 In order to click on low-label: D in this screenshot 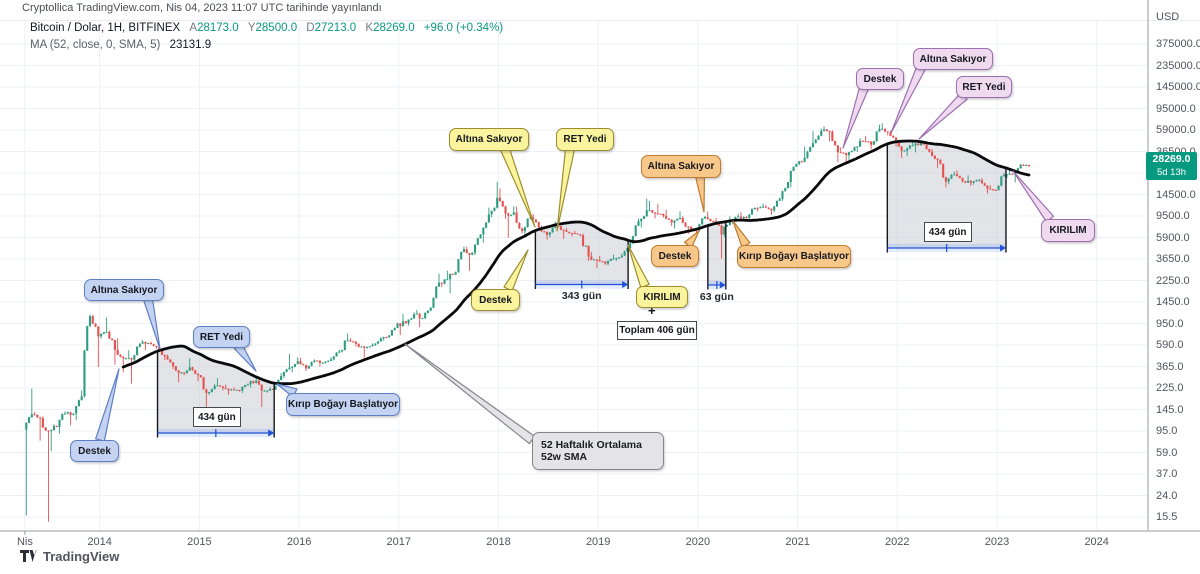, I will do `click(310, 28)`.